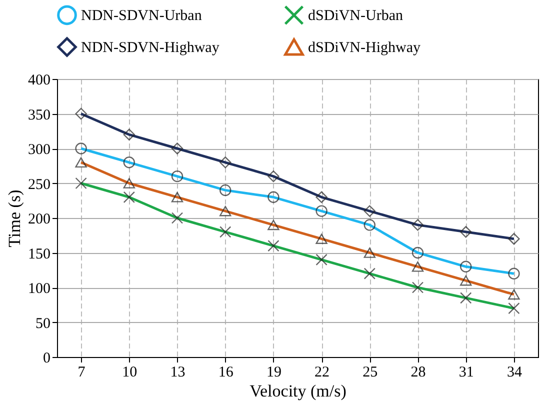  I want to click on x-tick-label: 31, so click(466, 372).